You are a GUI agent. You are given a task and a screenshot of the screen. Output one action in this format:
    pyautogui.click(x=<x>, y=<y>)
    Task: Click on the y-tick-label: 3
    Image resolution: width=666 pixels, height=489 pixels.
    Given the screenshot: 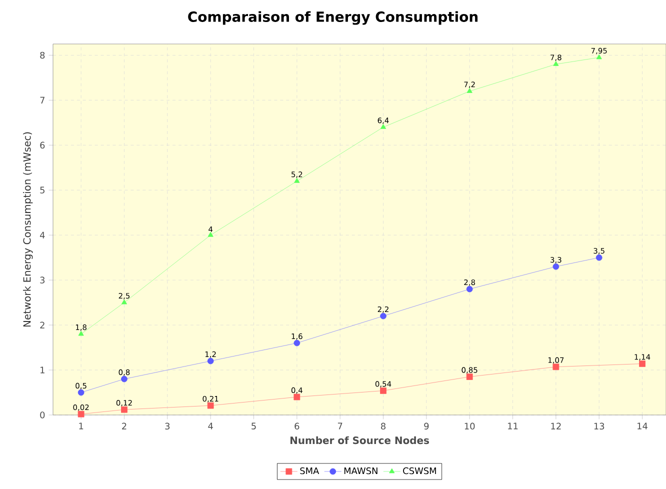 What is the action you would take?
    pyautogui.click(x=42, y=280)
    